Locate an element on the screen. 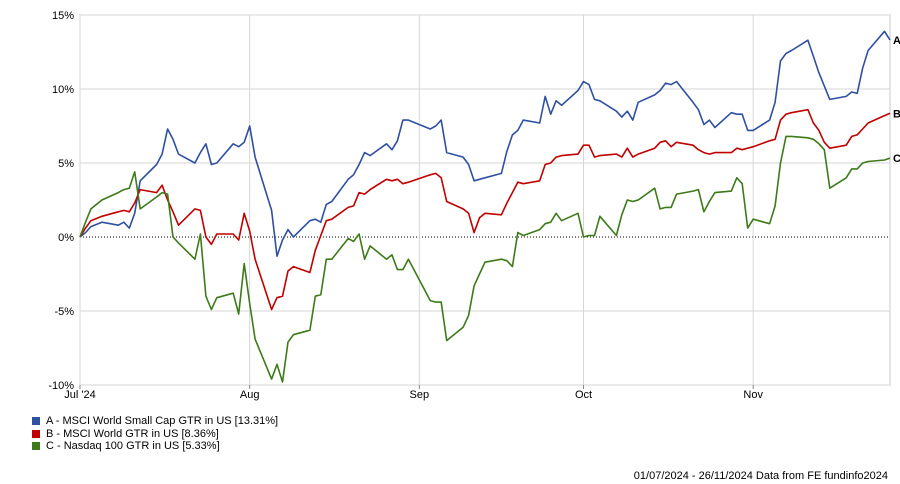 This screenshot has width=900, height=484. y-tick-label: -10% is located at coordinates (61, 386).